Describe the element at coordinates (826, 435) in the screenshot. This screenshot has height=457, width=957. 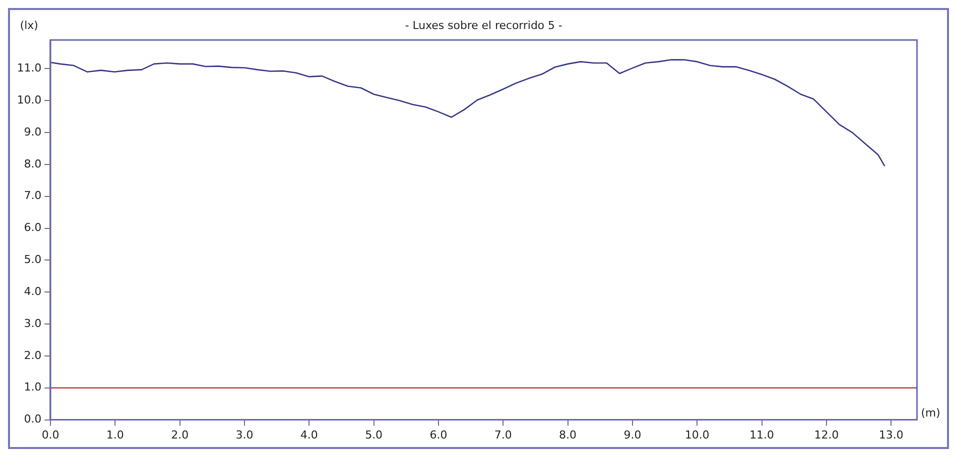
I see `x-tick-label: 12.0` at that location.